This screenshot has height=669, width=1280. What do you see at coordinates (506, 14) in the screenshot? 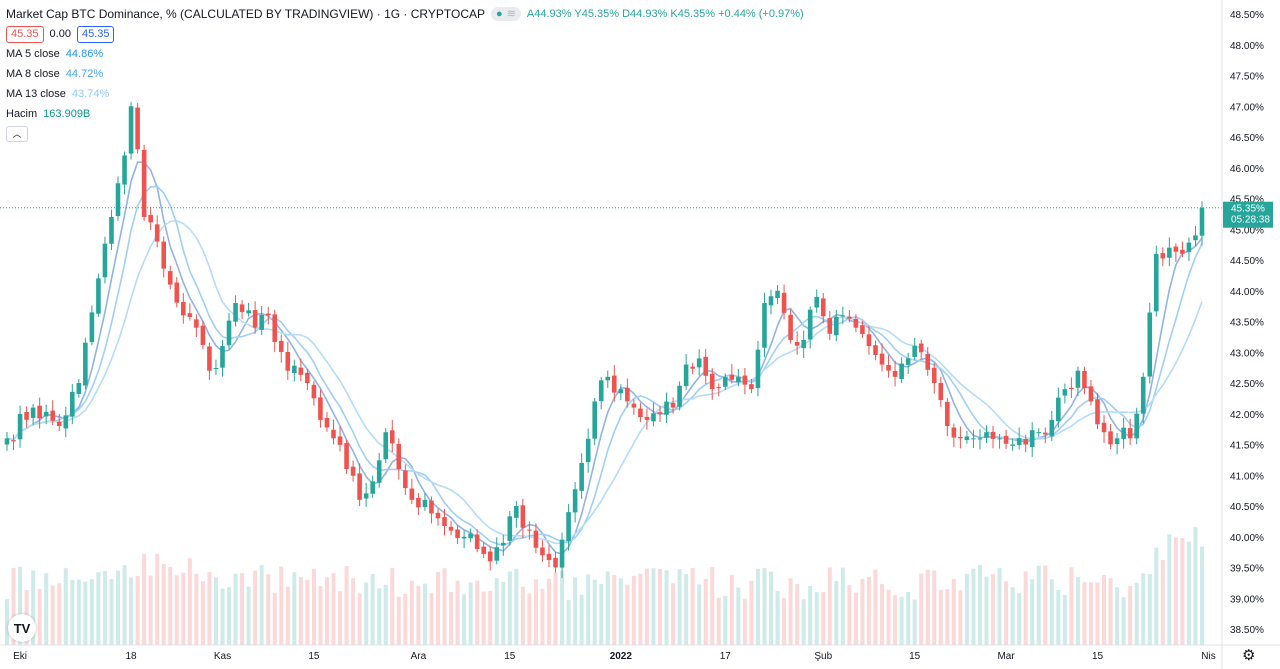
I see `status-toggle: ● ≋` at bounding box center [506, 14].